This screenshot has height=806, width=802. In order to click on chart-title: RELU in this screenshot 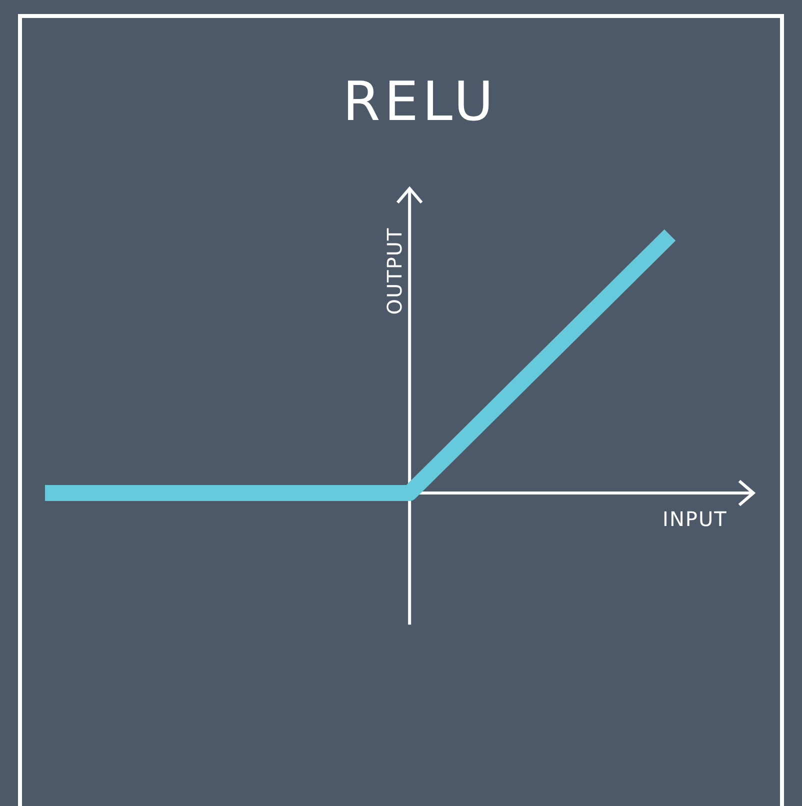, I will do `click(420, 101)`.